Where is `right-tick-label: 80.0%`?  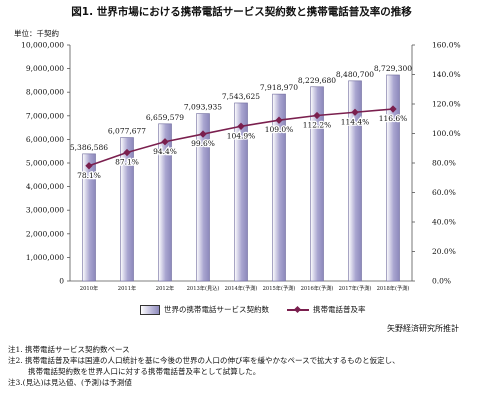
right-tick-label: 80.0% is located at coordinates (444, 163).